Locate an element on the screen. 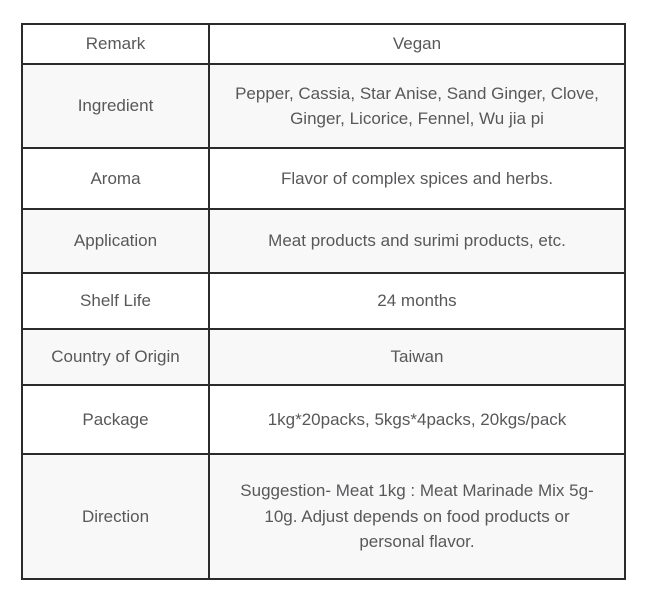  spec-value-cell: 24 months is located at coordinates (417, 301).